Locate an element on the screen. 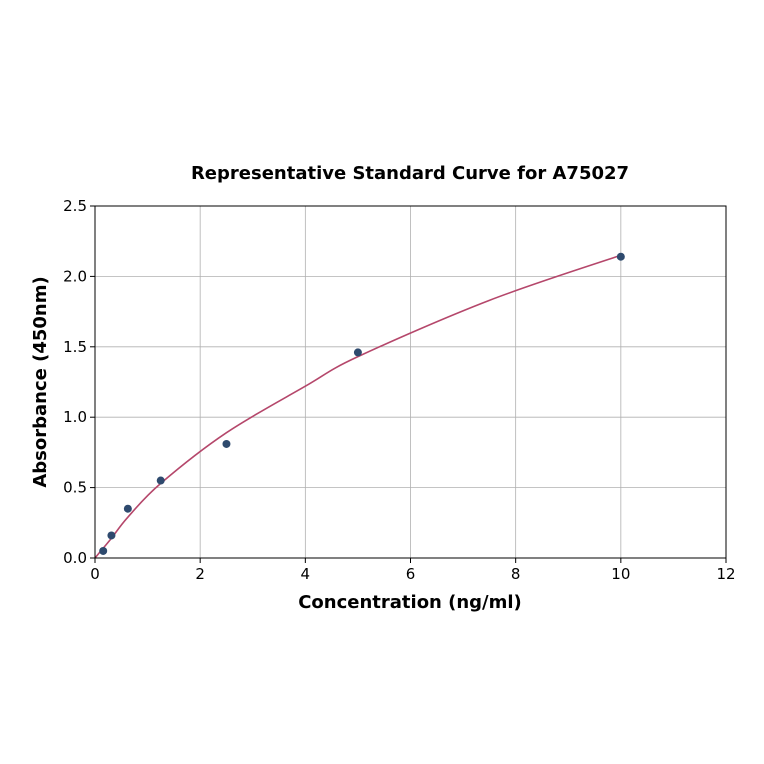 The height and width of the screenshot is (764, 764). x-tick-label: 0 is located at coordinates (95, 574).